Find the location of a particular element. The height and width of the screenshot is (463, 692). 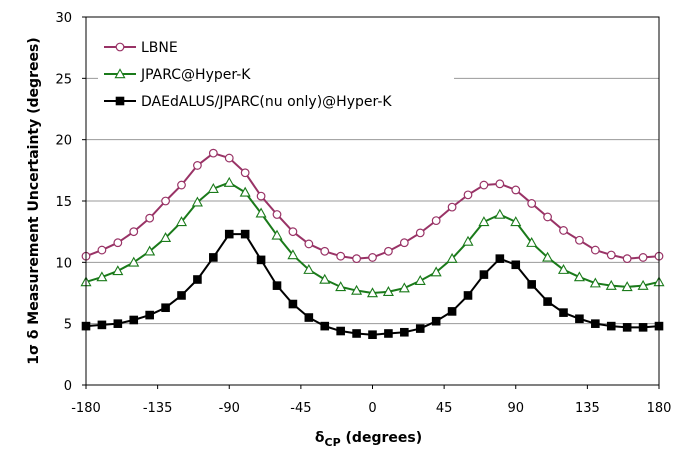

x-axis-label-main: δ is located at coordinates (320, 438).